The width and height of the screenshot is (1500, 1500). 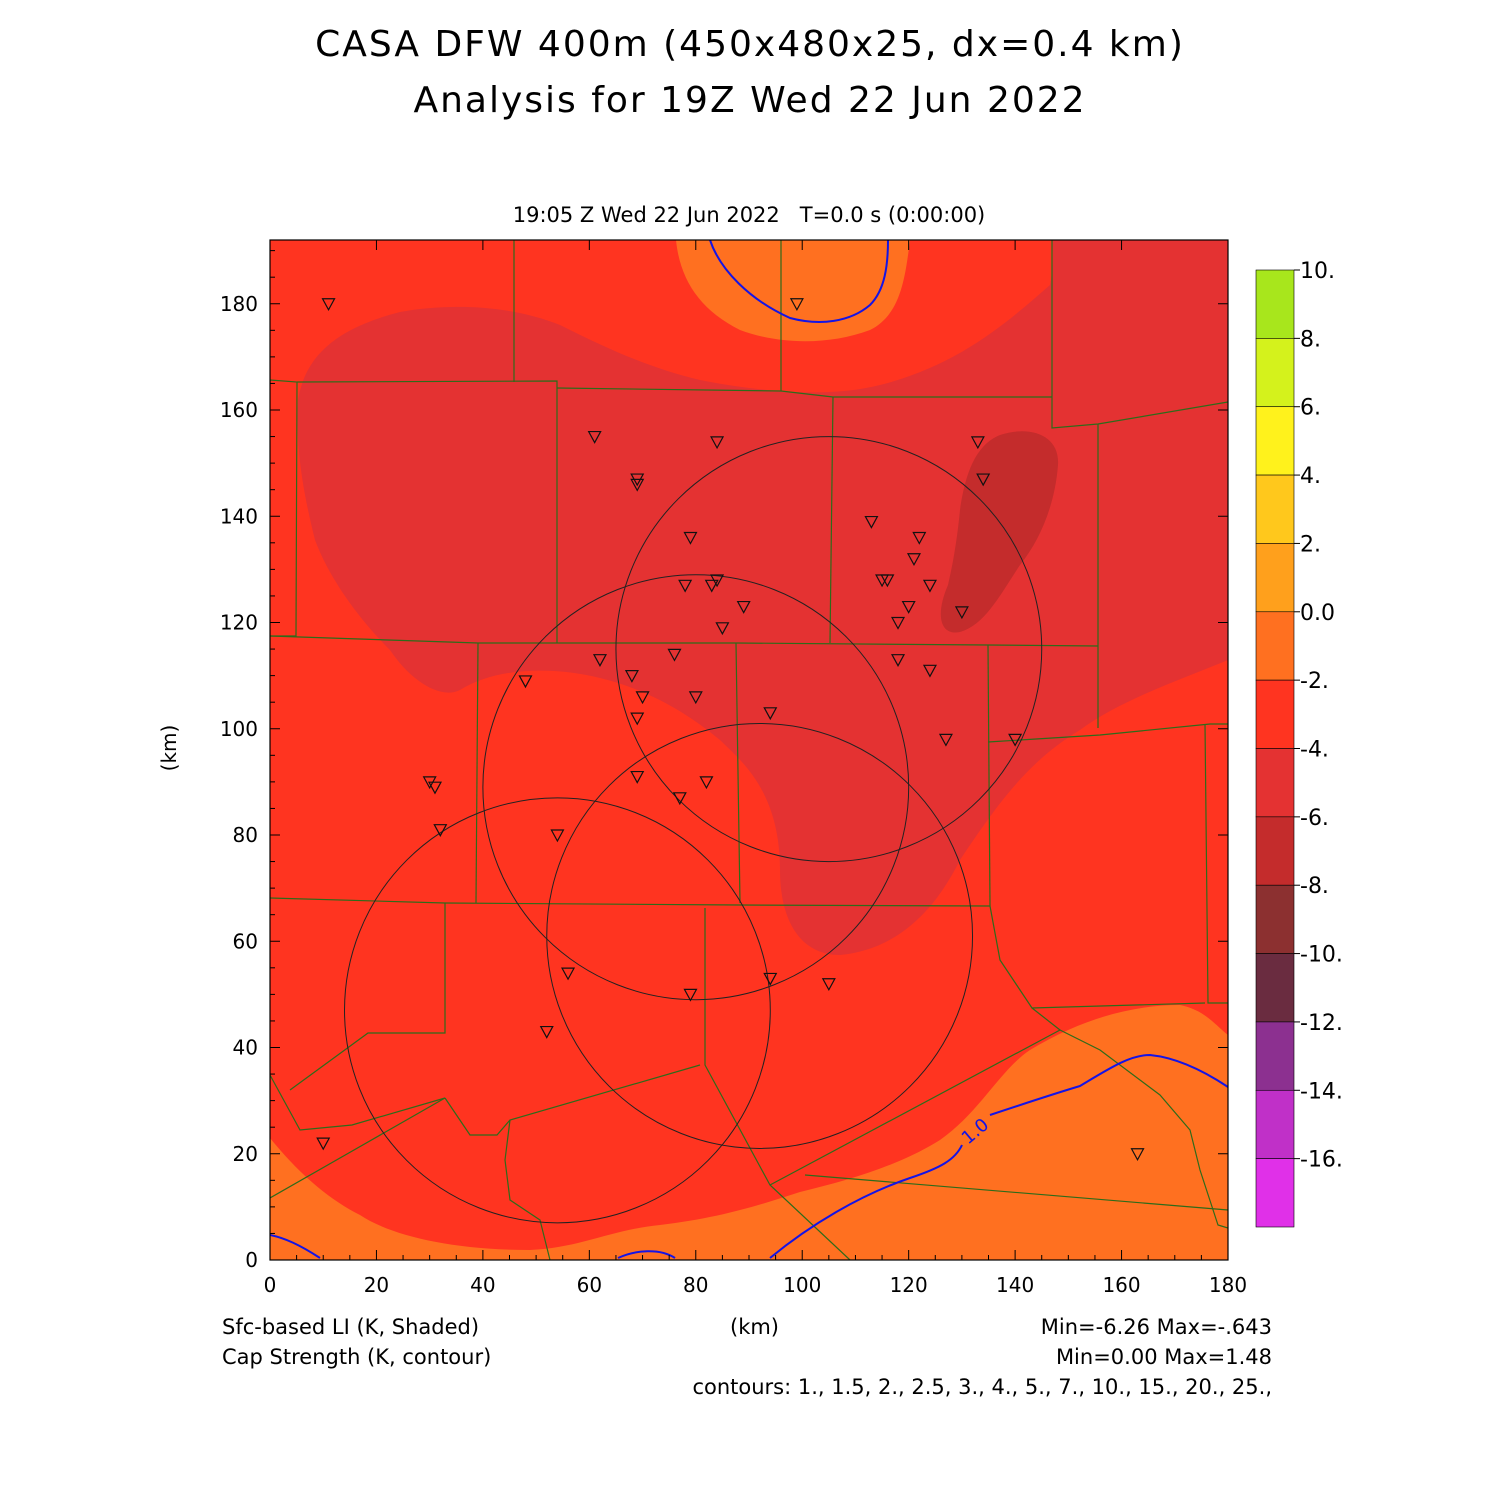 I want to click on x-tick-label: 120, so click(x=909, y=1285).